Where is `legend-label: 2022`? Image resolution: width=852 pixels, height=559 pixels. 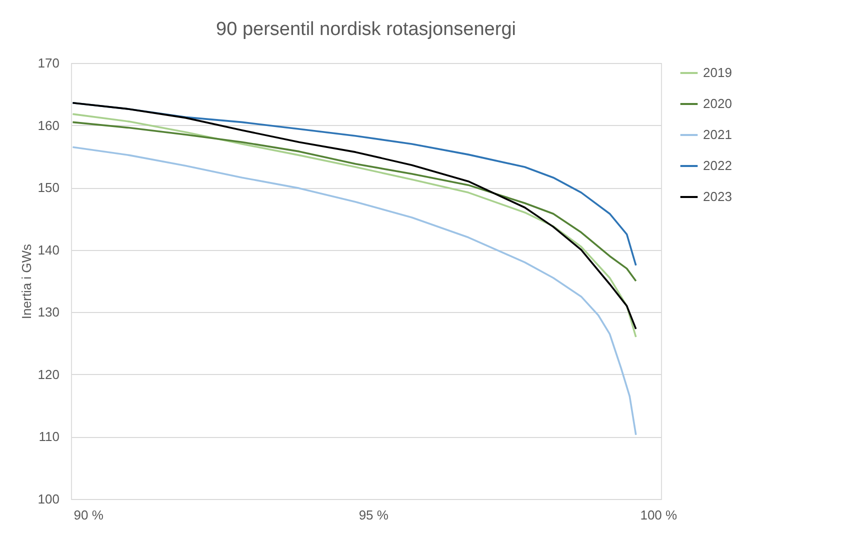 legend-label: 2022 is located at coordinates (717, 165).